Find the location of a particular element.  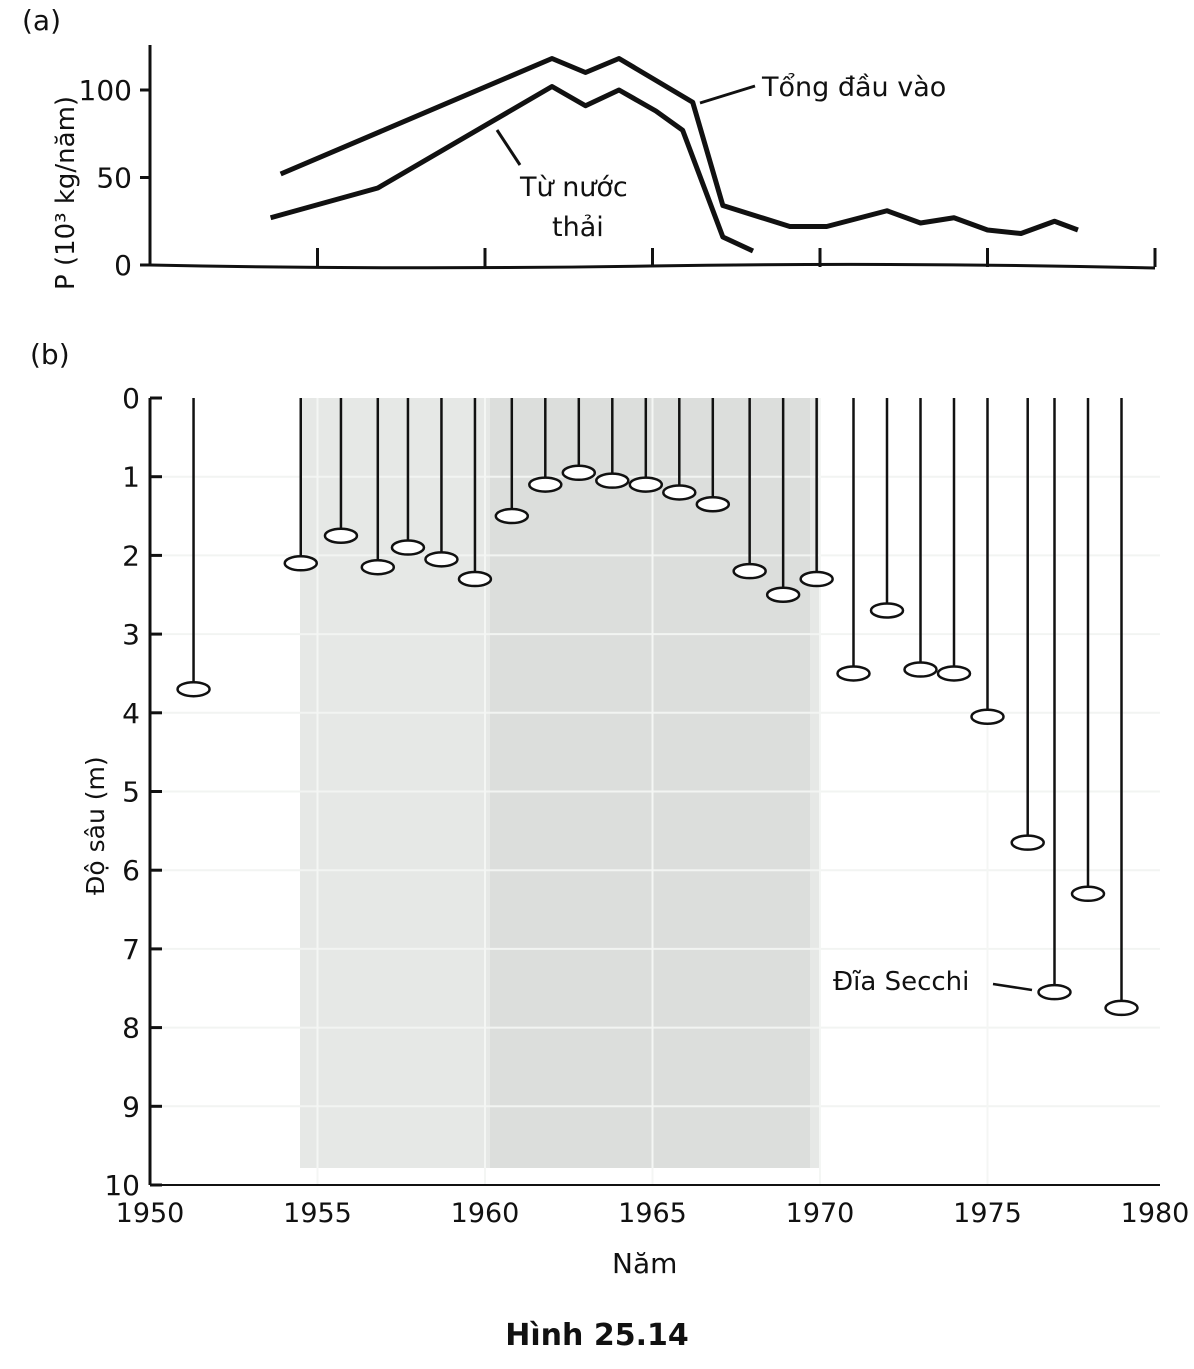

x-tick-label: 1975 is located at coordinates (987, 1213).